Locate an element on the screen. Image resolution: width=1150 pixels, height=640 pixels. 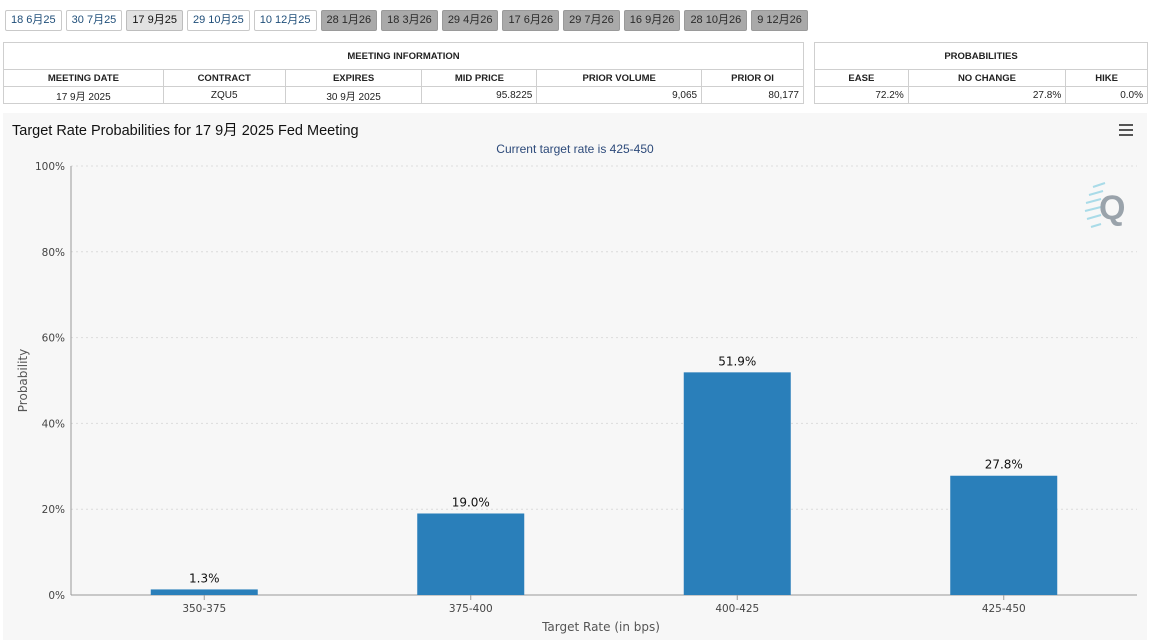
x-tick-label: 425-450 is located at coordinates (1004, 609).